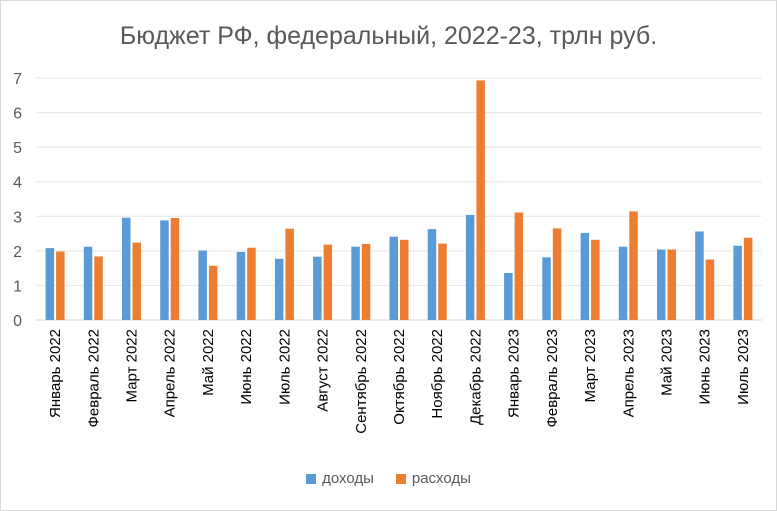 The image size is (777, 511). I want to click on y-tick-label: 5, so click(17, 148).